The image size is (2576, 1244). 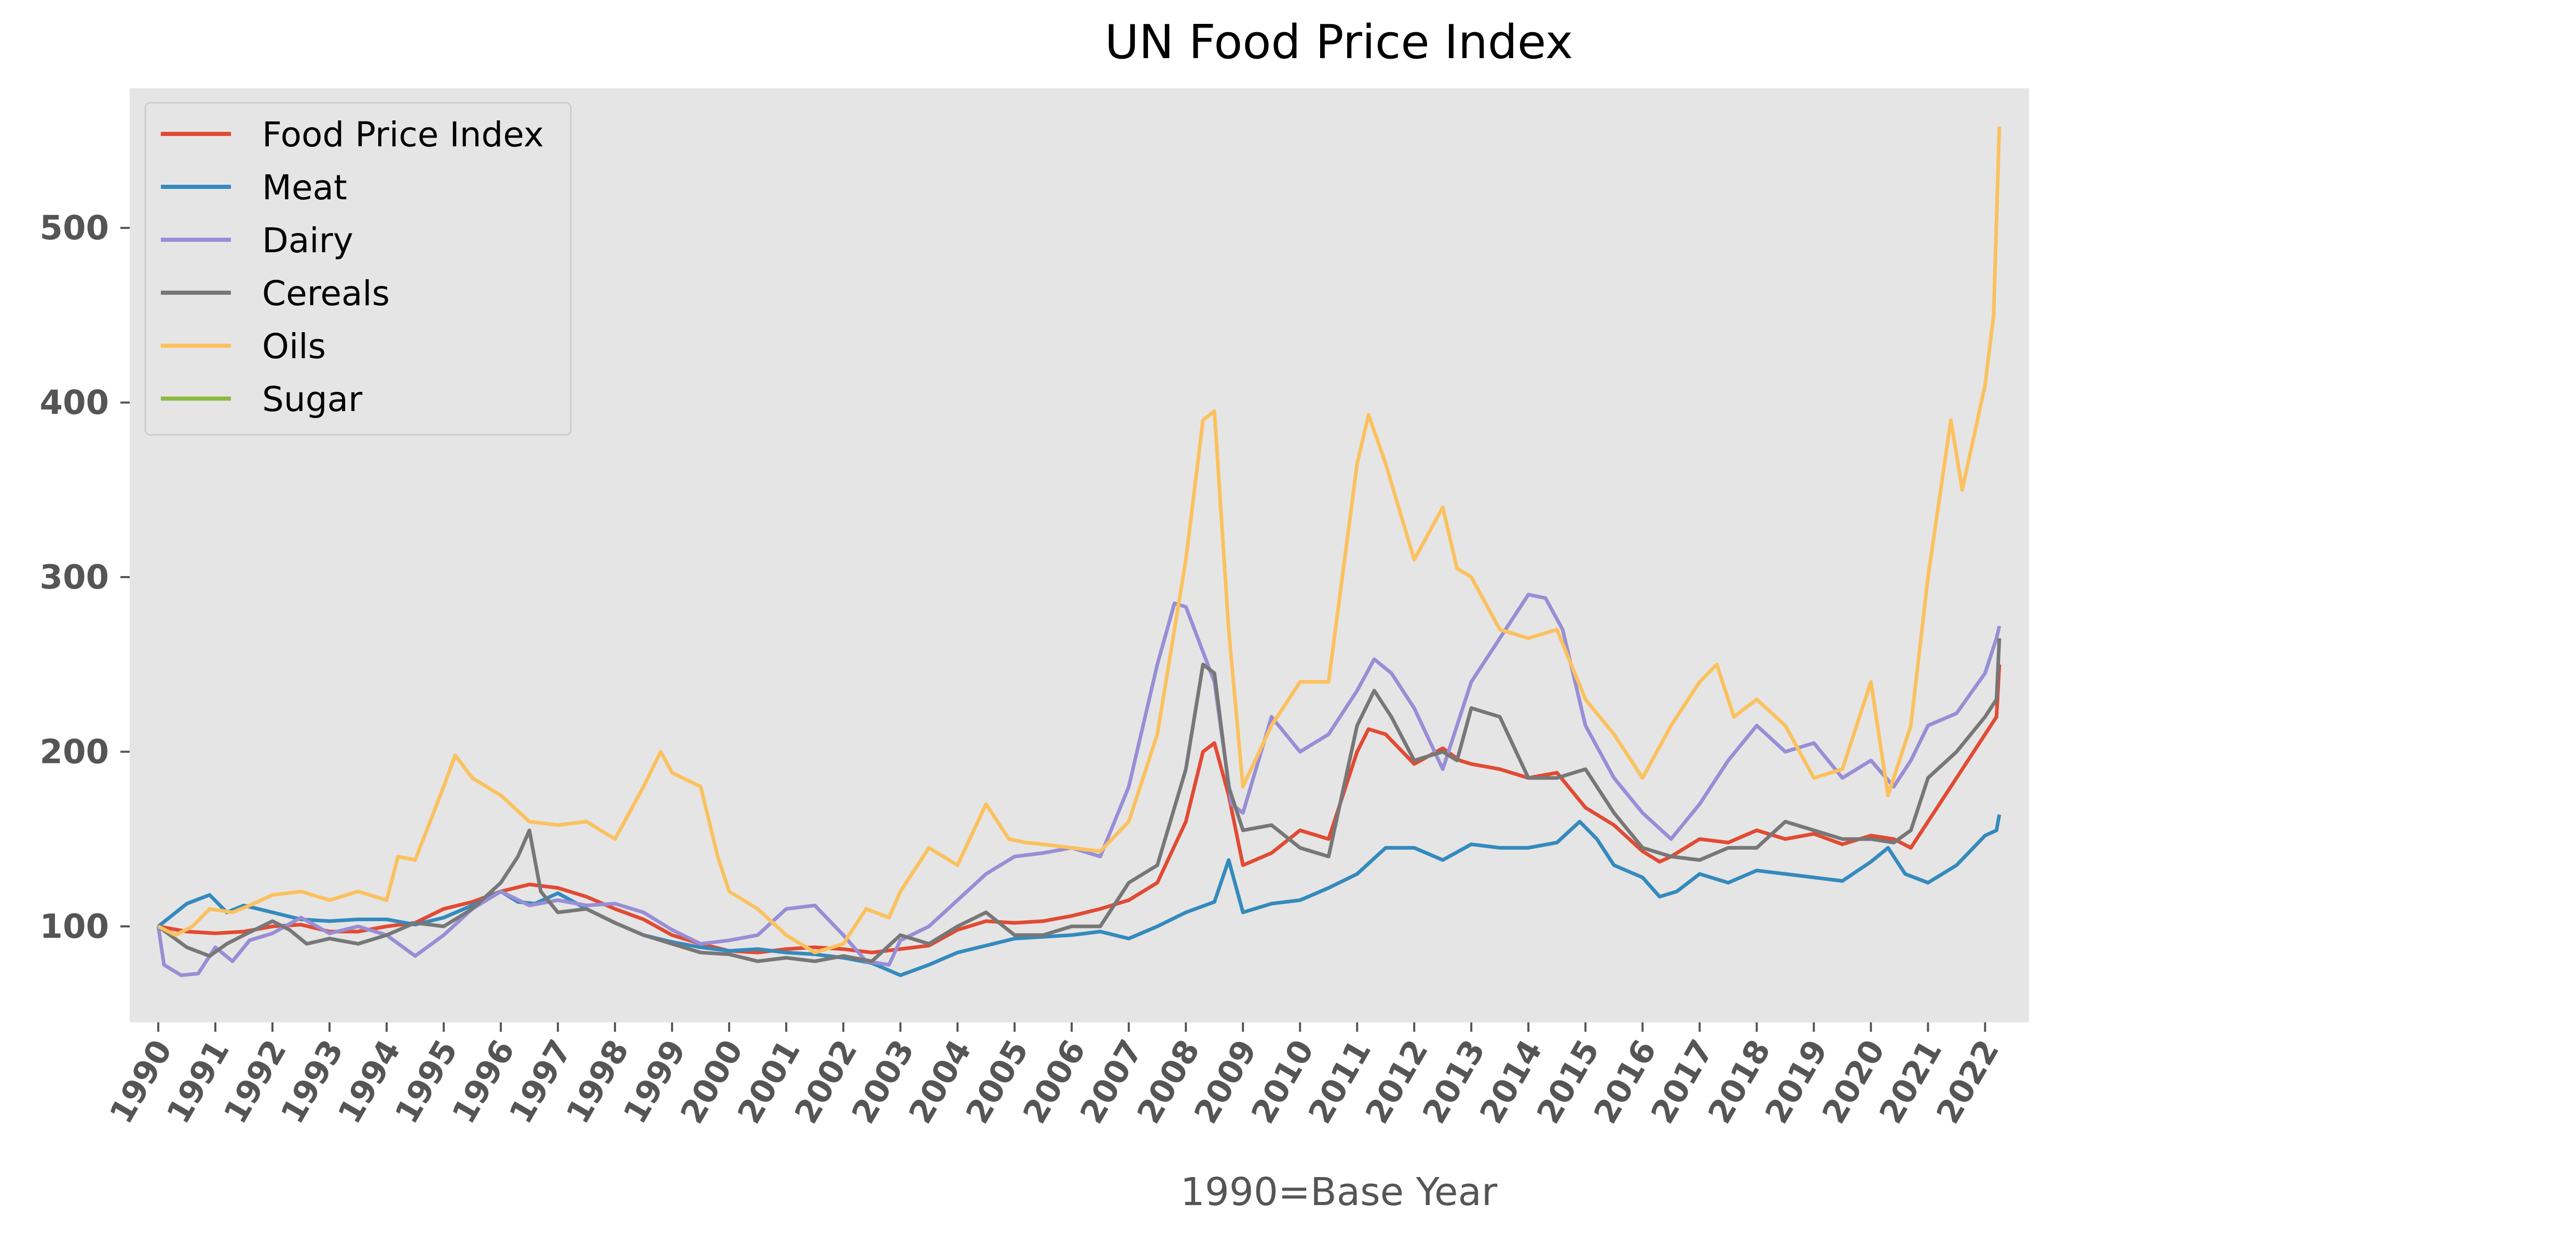 I want to click on legend-label: Oils, so click(x=294, y=346).